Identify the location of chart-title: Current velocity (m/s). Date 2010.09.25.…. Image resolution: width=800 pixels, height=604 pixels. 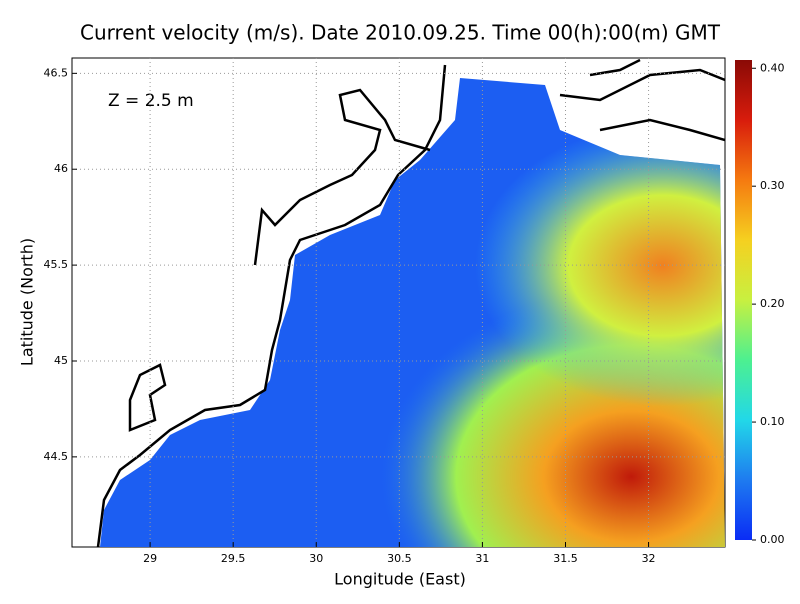
(400, 33).